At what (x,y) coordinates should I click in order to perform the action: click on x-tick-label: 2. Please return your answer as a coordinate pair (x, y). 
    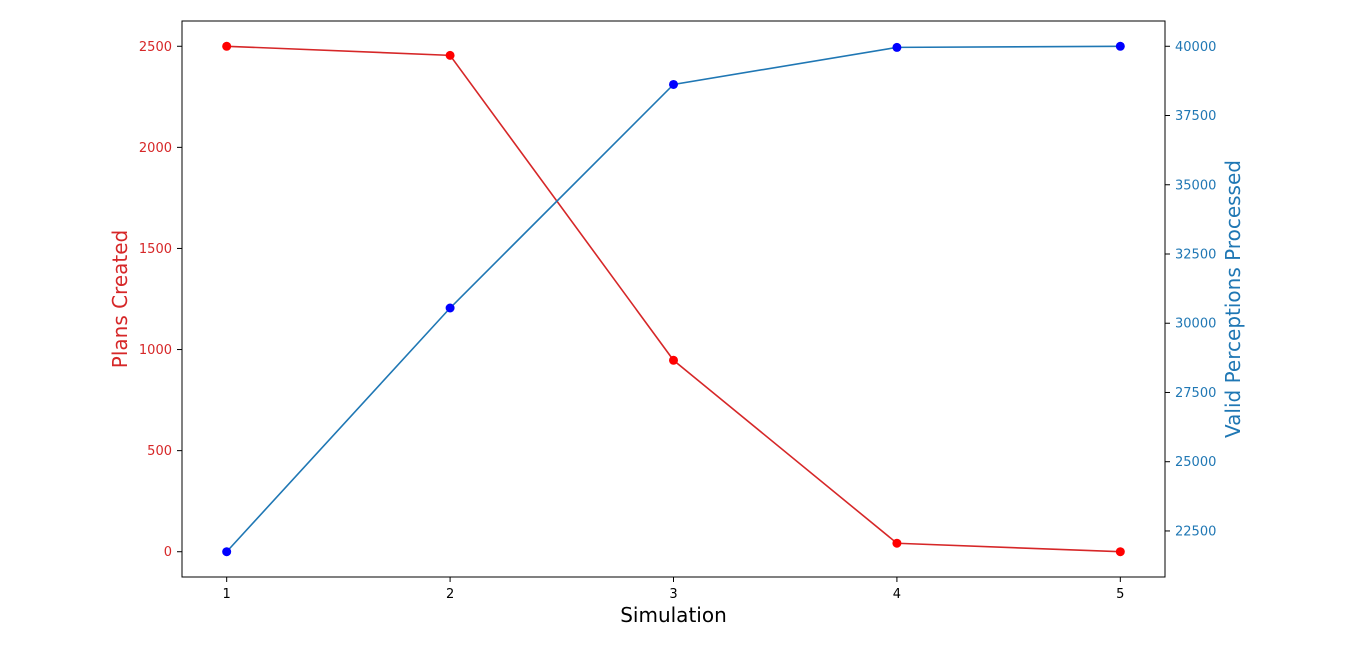
    Looking at the image, I should click on (450, 594).